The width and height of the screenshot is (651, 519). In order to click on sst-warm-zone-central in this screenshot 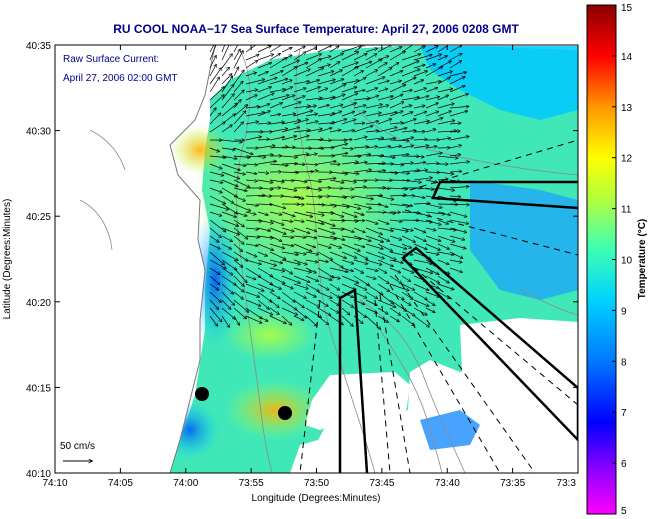, I will do `click(300, 200)`.